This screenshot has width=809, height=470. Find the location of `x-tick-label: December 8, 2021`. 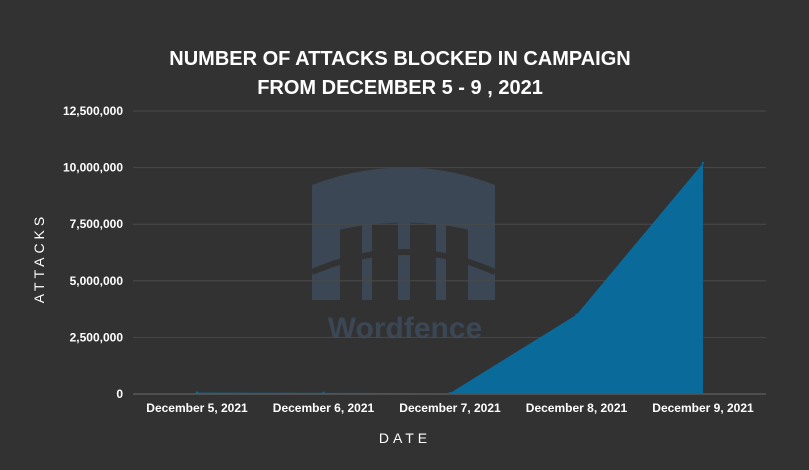

x-tick-label: December 8, 2021 is located at coordinates (577, 408).